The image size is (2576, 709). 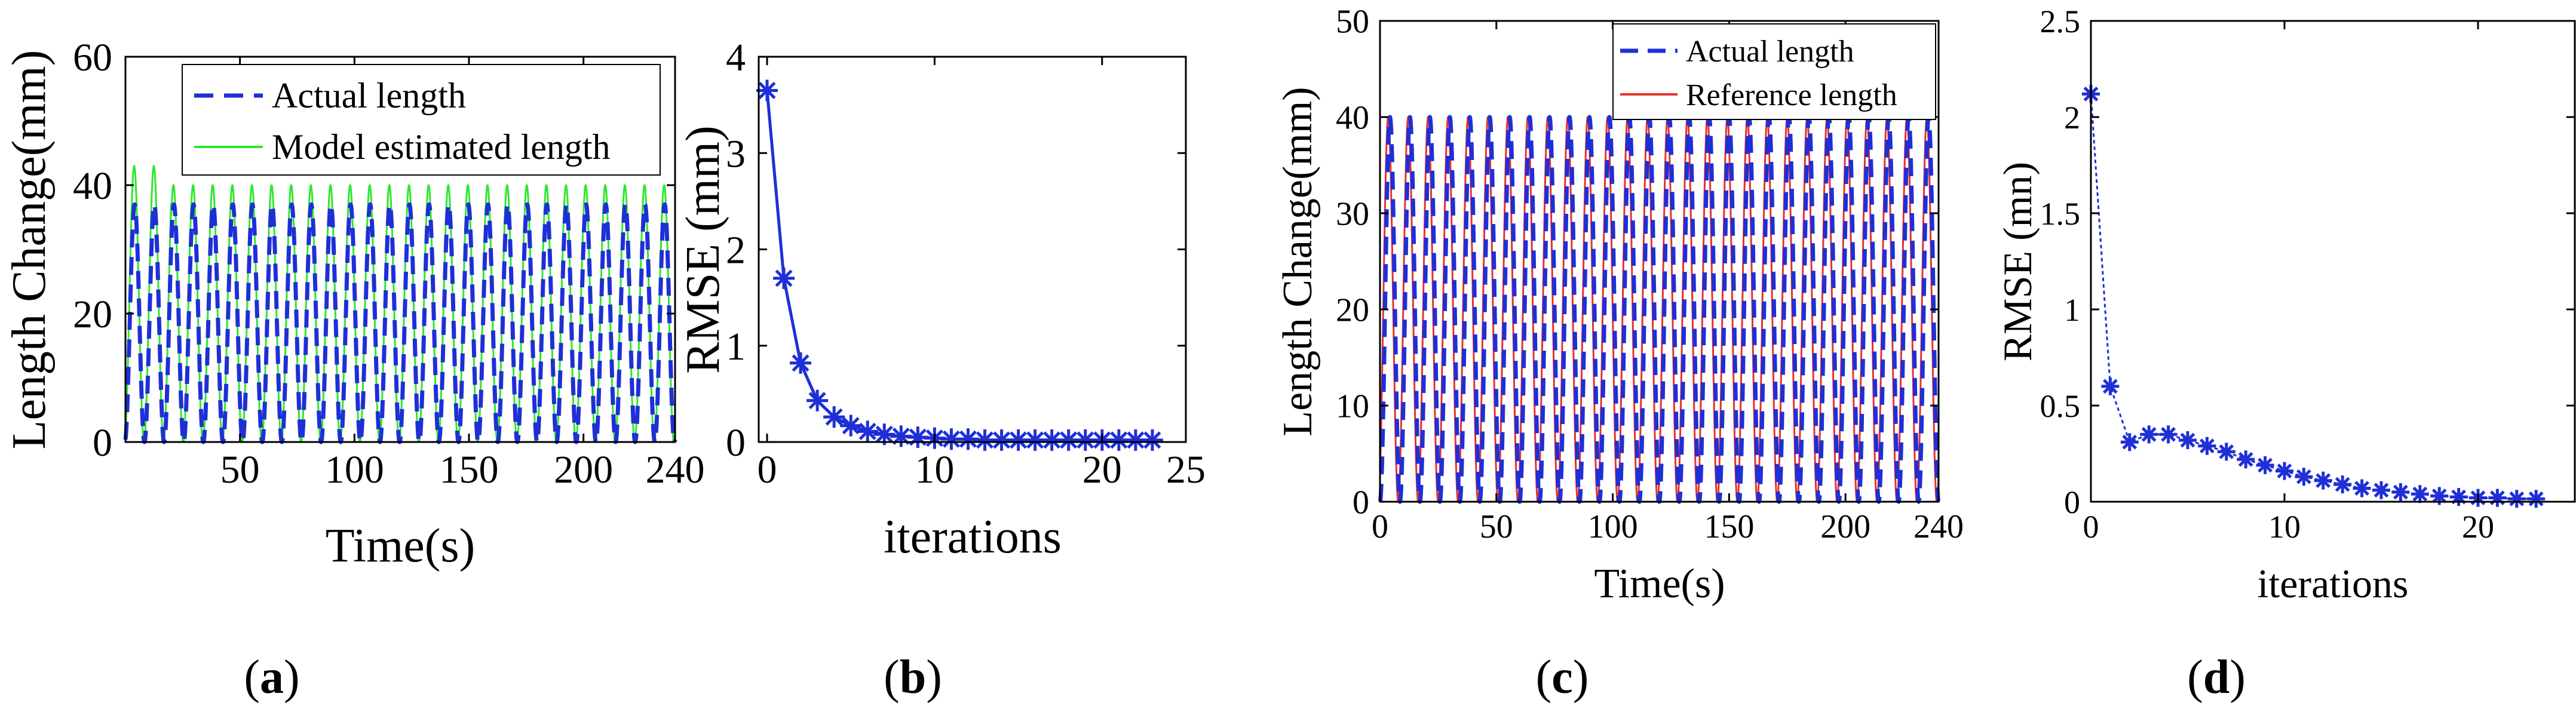 I want to click on chart-b-series-layer, so click(x=960, y=265).